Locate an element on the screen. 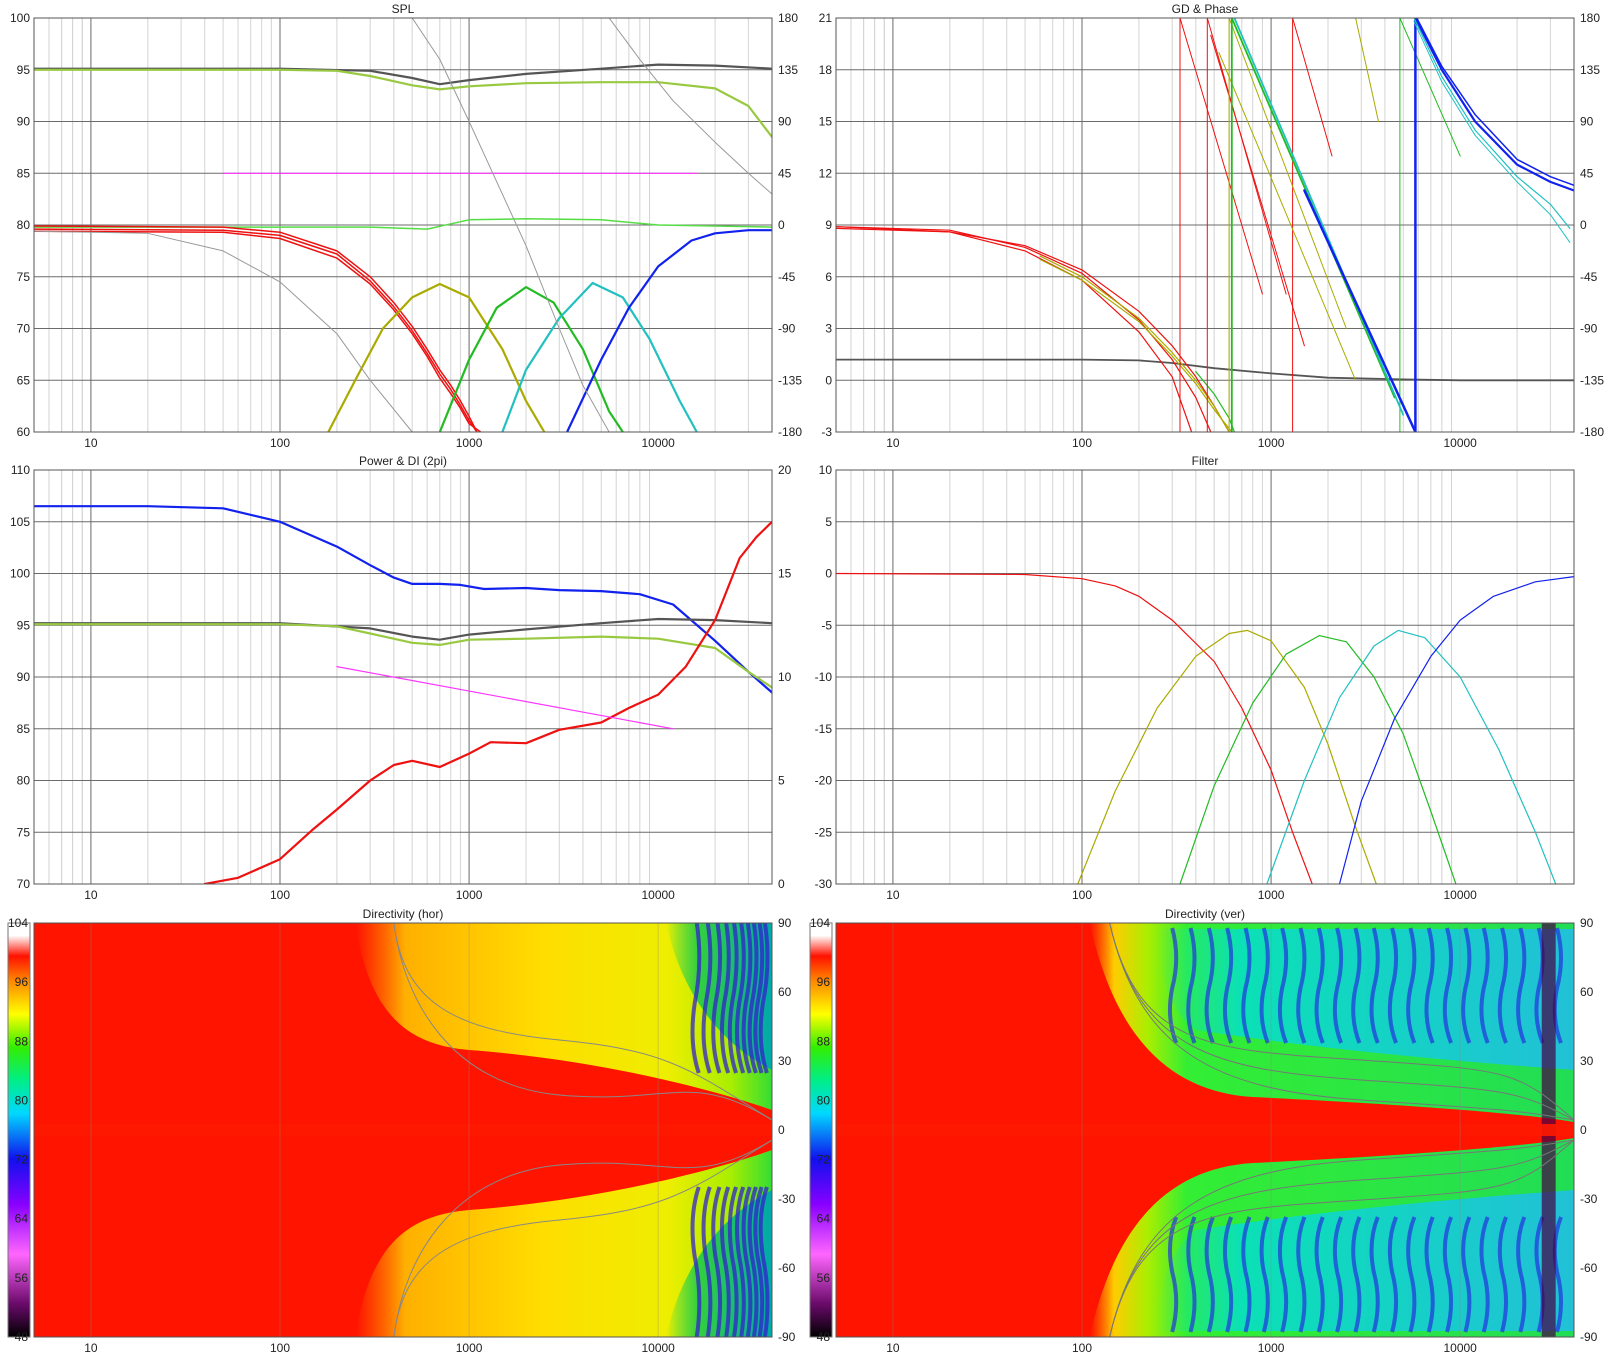  chart-title: Filter is located at coordinates (1205, 461).